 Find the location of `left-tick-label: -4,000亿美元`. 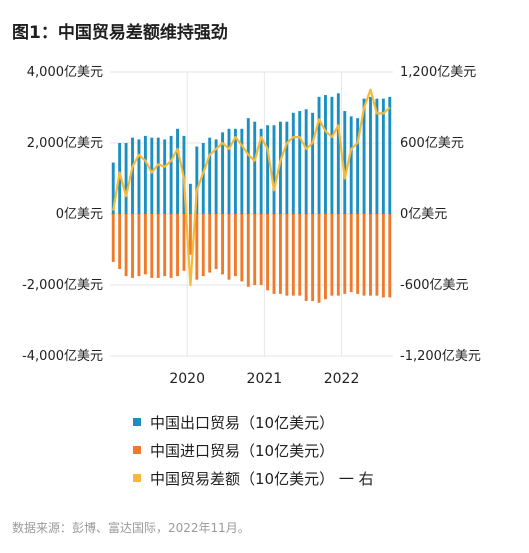

left-tick-label: -4,000亿美元 is located at coordinates (62, 356).